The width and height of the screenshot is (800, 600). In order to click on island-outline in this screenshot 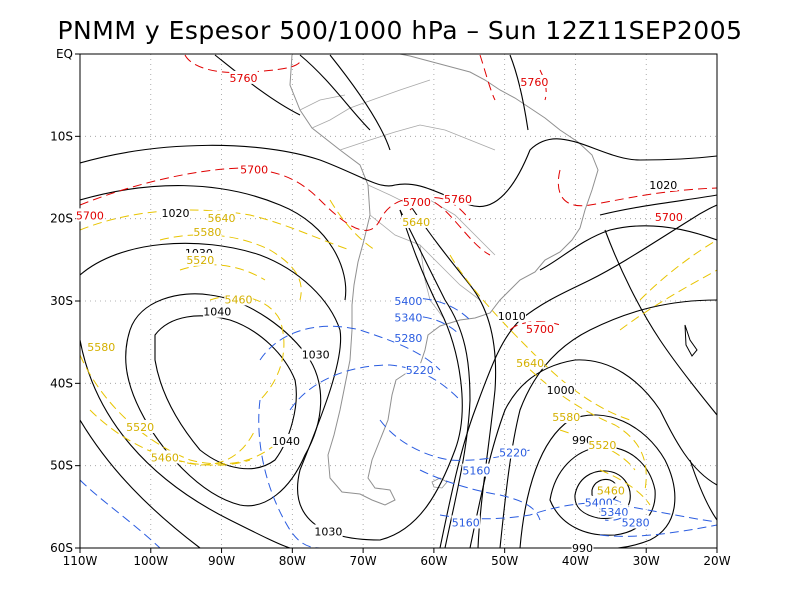, I will do `click(691, 340)`.